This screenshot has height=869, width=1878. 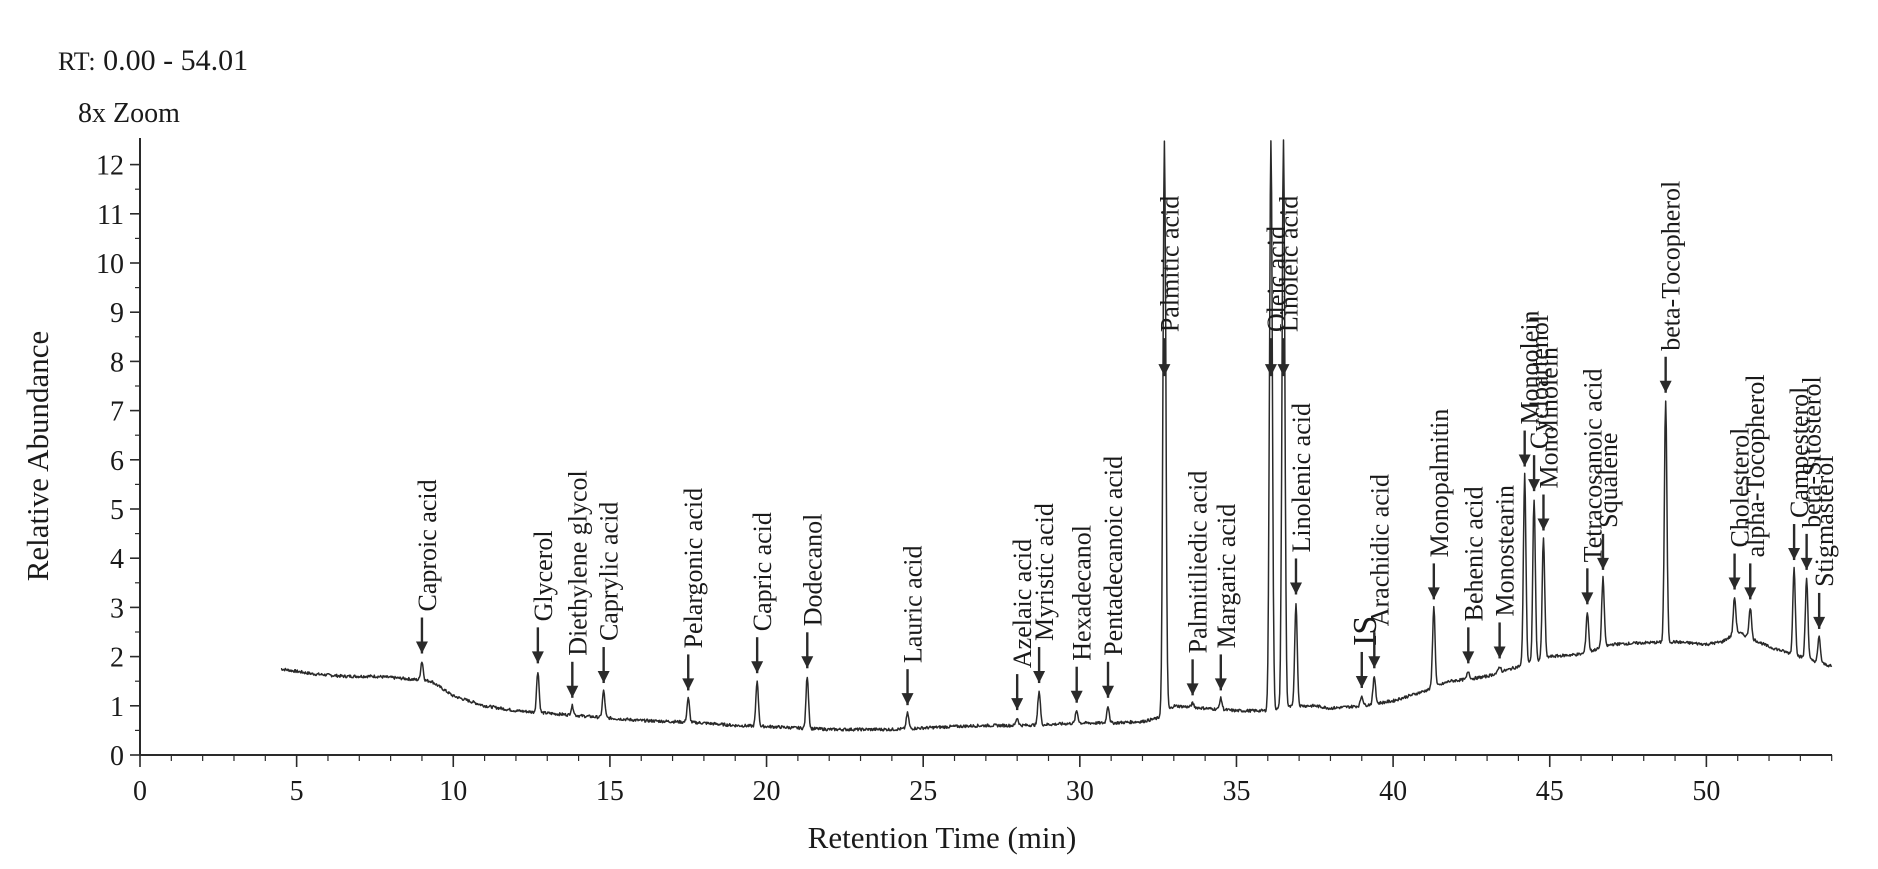 What do you see at coordinates (1530, 367) in the screenshot?
I see `peak-label: Monoolein` at bounding box center [1530, 367].